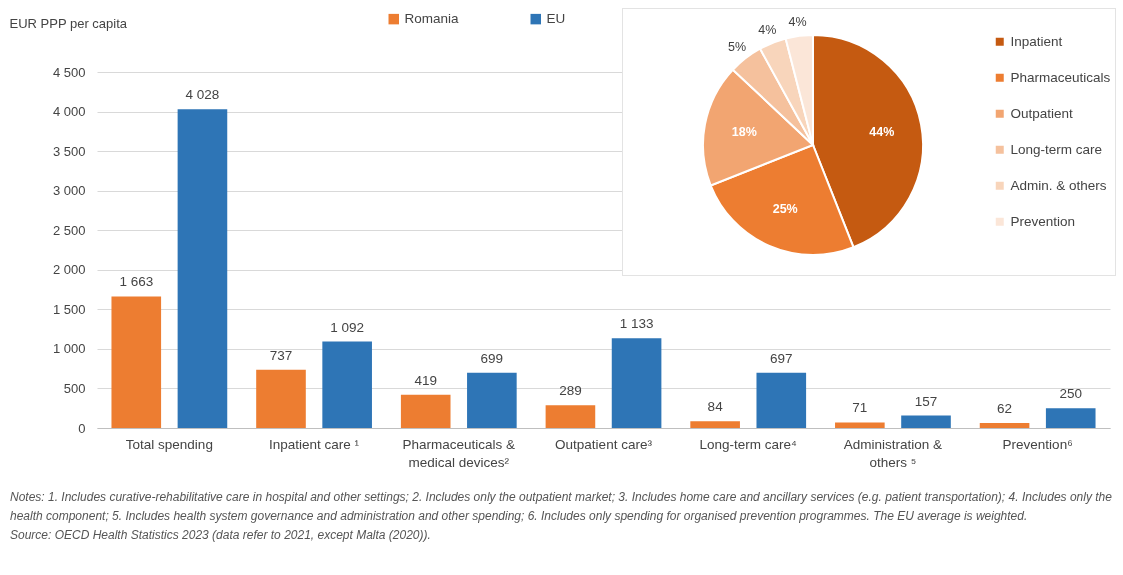 Image resolution: width=1123 pixels, height=575 pixels. Describe the element at coordinates (737, 47) in the screenshot. I see `data-label: 5%` at that location.